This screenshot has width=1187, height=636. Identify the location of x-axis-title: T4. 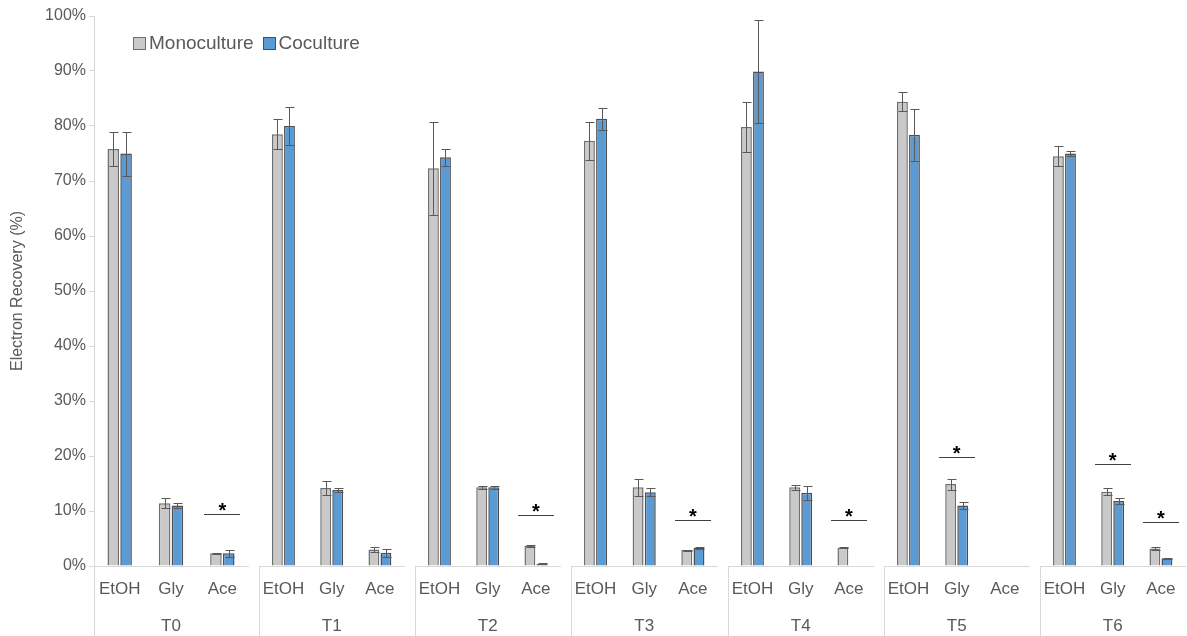
(800, 626).